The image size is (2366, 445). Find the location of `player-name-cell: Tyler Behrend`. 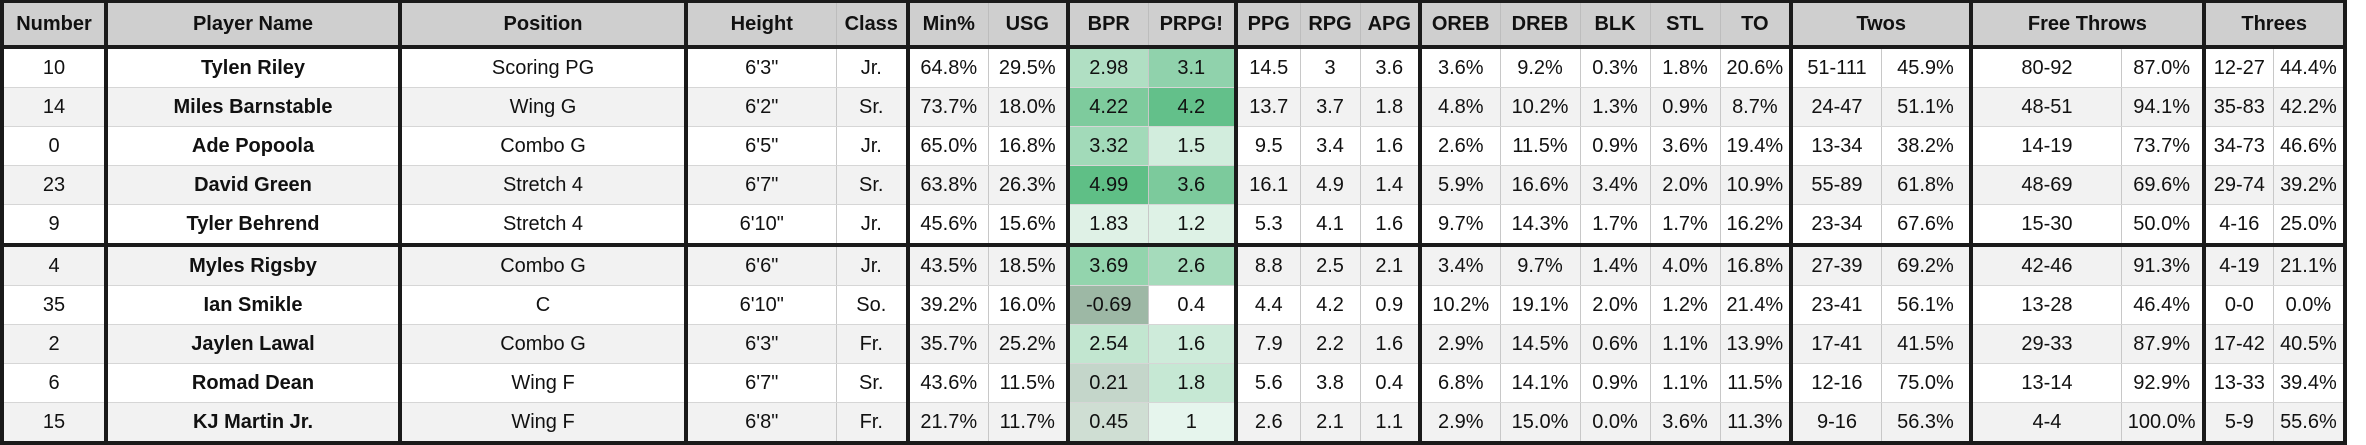

player-name-cell: Tyler Behrend is located at coordinates (252, 225).